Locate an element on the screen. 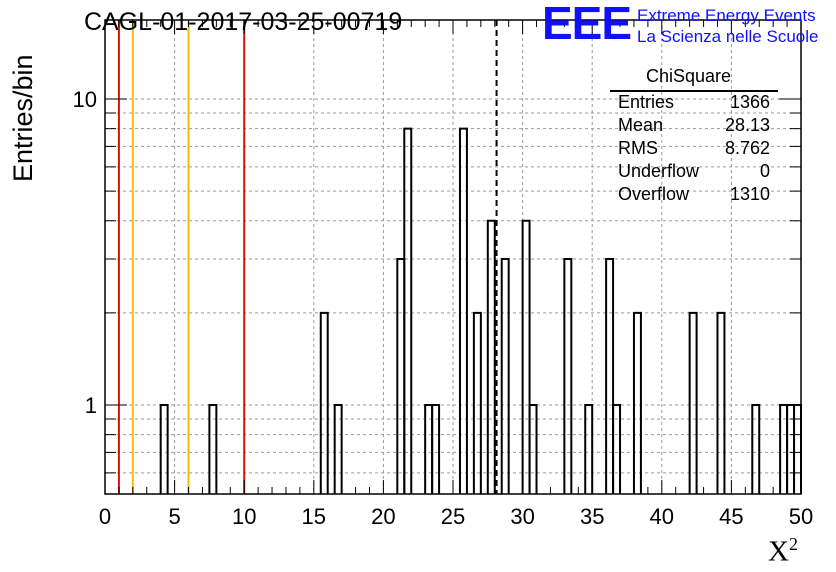  stats-value: 0 is located at coordinates (764, 171).